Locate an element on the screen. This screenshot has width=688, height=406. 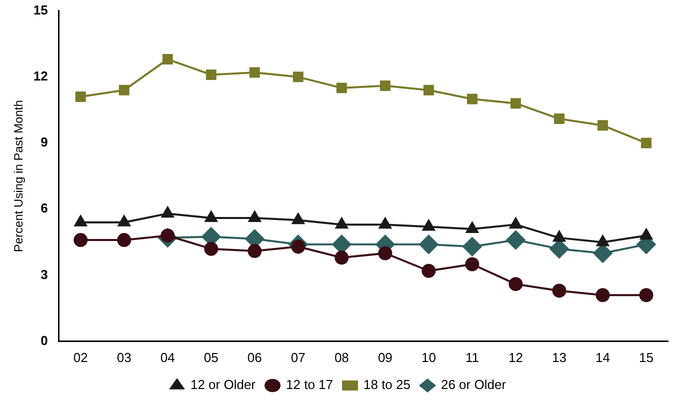
x-tick-label: 15 is located at coordinates (646, 357).